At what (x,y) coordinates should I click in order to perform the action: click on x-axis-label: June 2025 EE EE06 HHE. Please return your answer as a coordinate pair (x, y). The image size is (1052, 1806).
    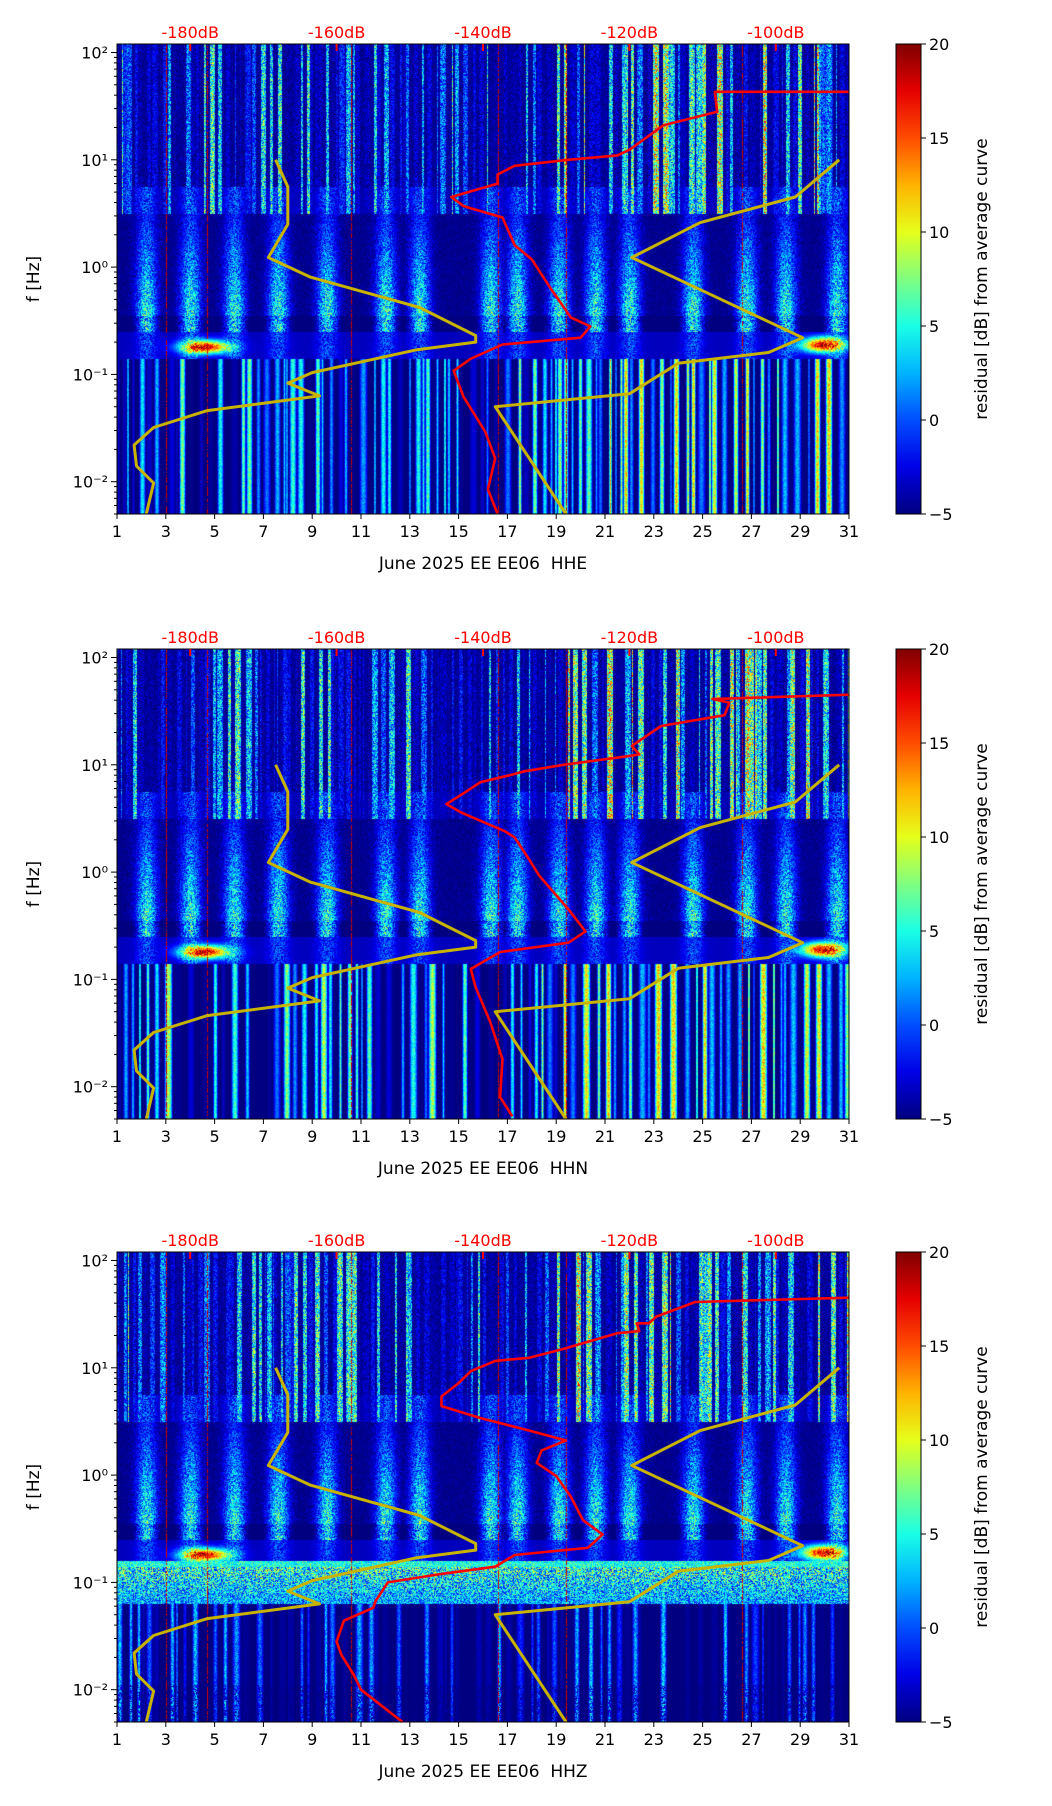
    Looking at the image, I should click on (483, 564).